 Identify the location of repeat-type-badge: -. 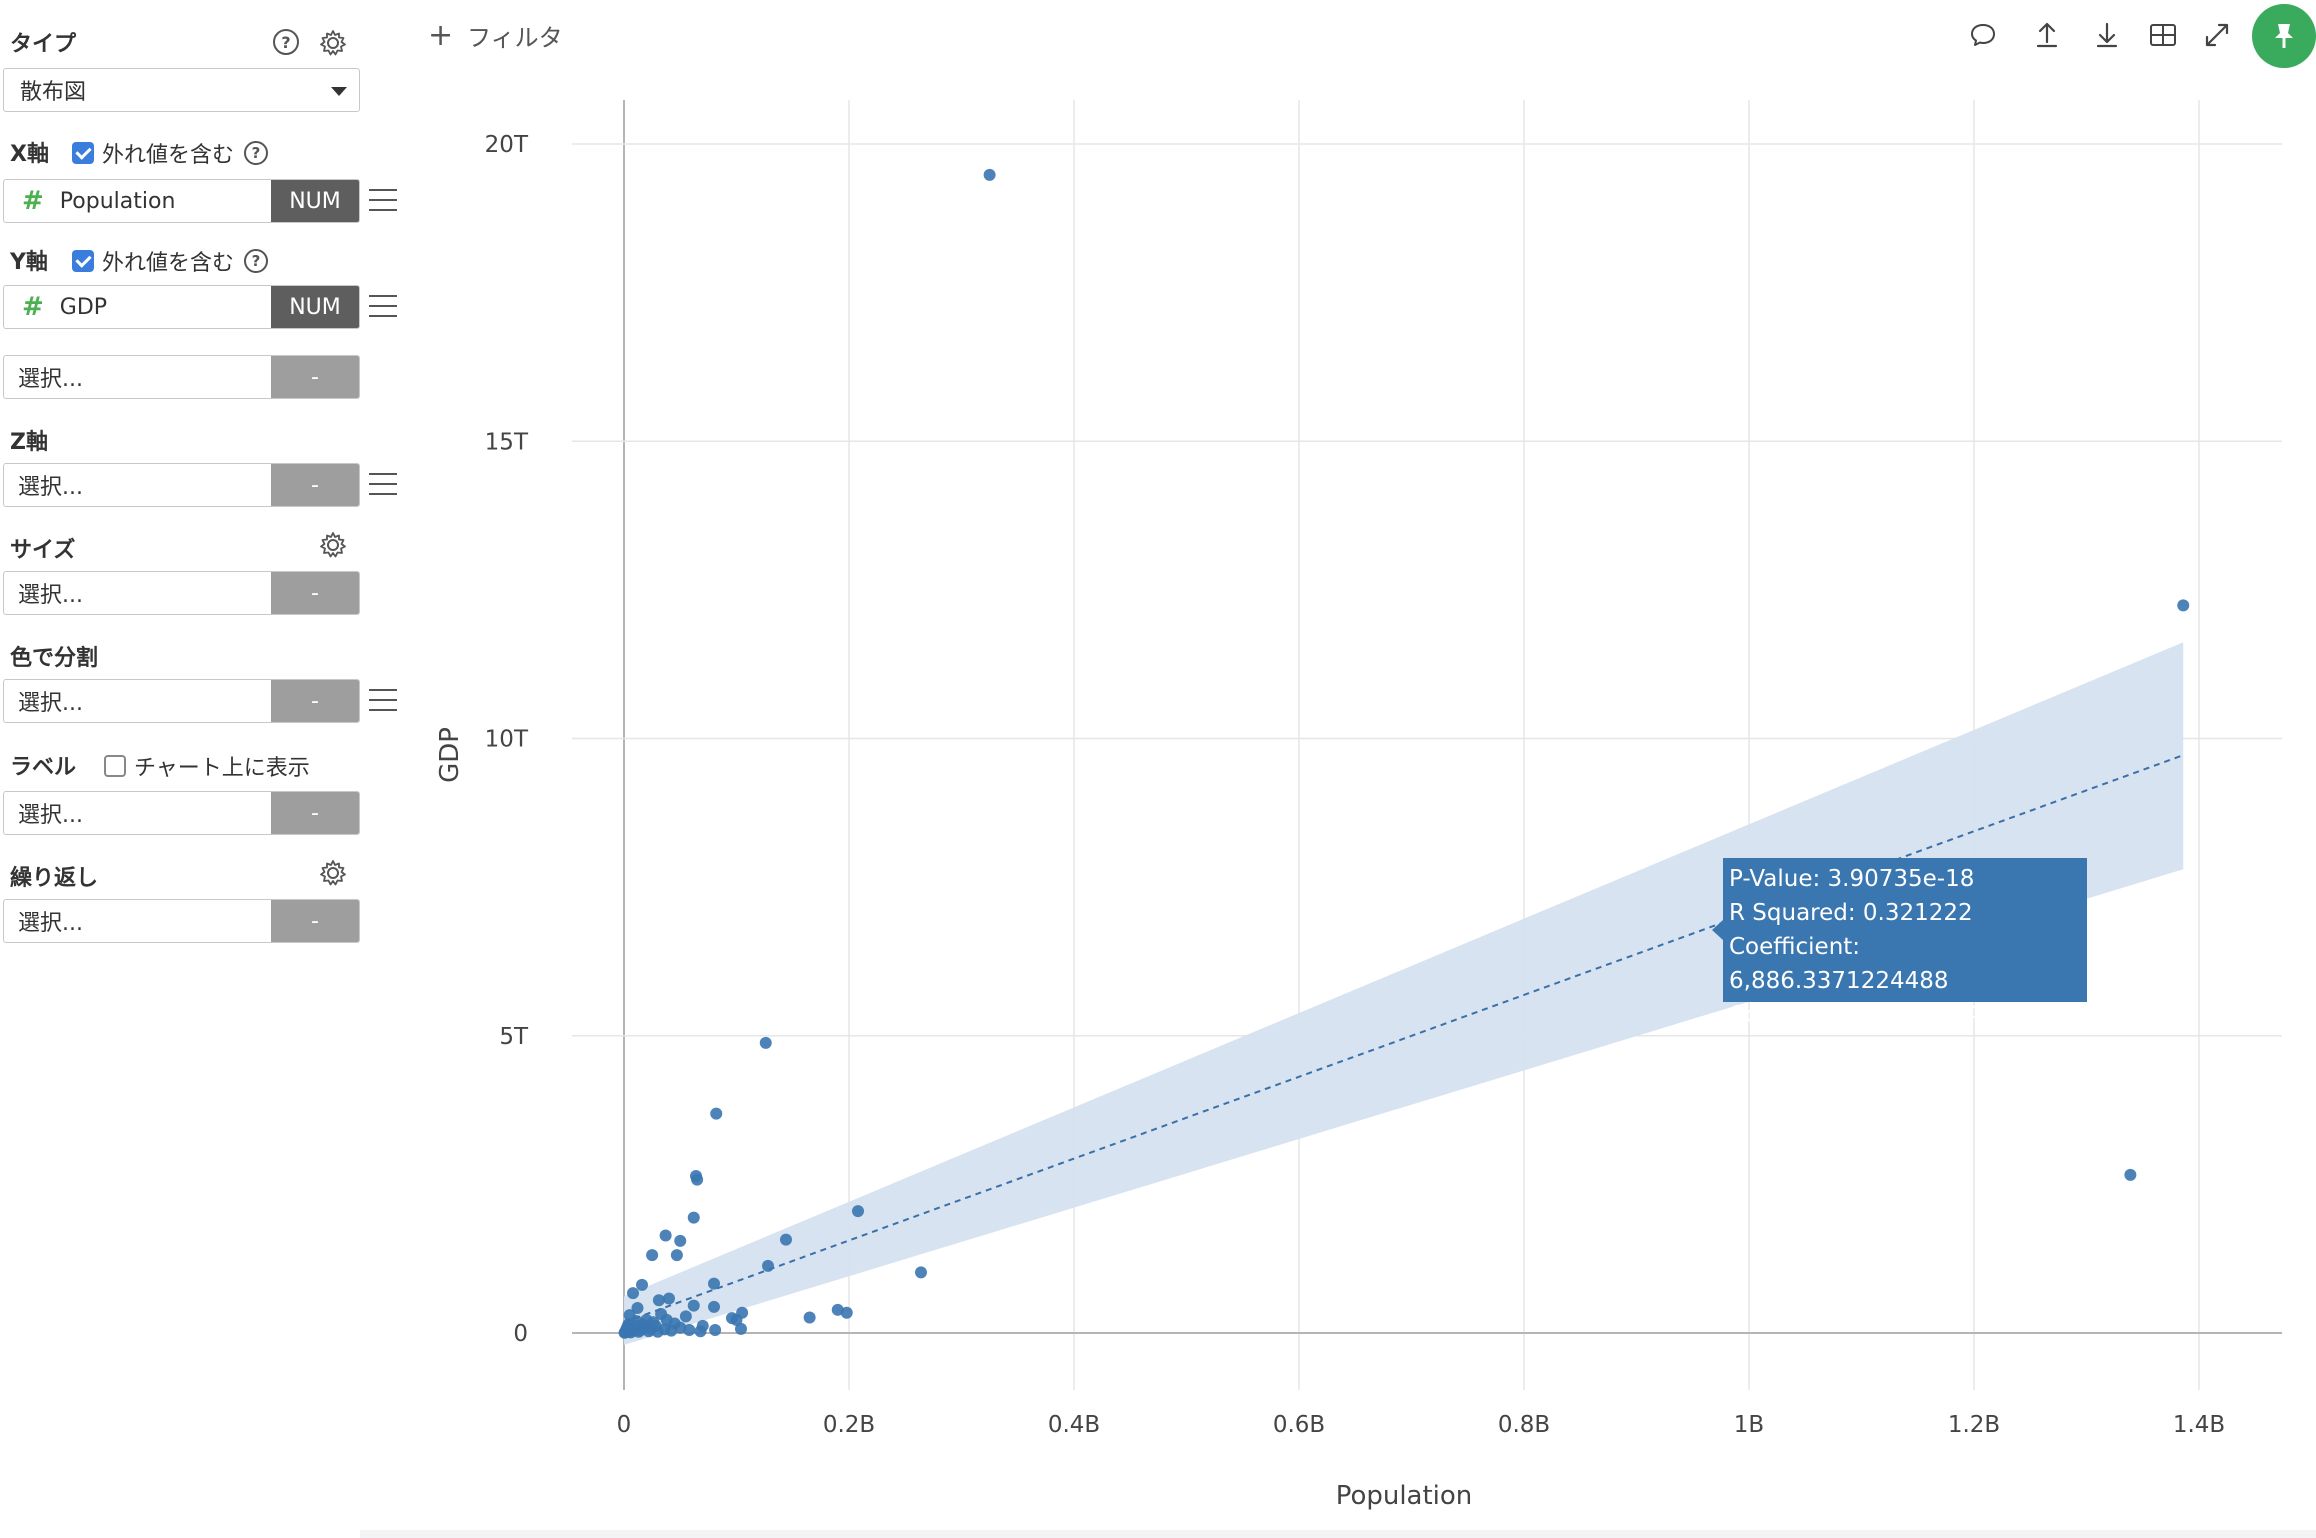
(315, 921).